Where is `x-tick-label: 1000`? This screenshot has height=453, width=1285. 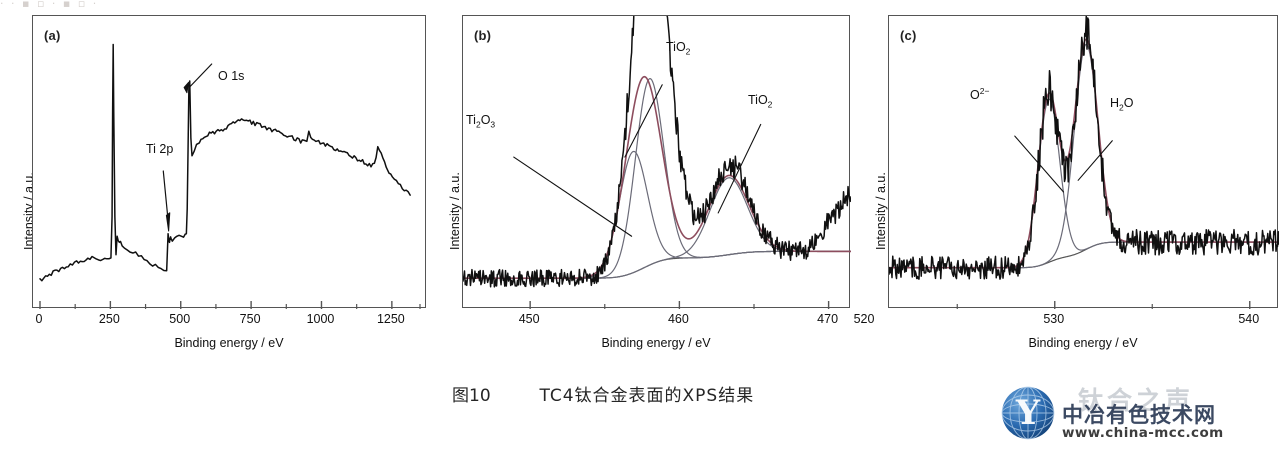
x-tick-label: 1000 is located at coordinates (320, 319).